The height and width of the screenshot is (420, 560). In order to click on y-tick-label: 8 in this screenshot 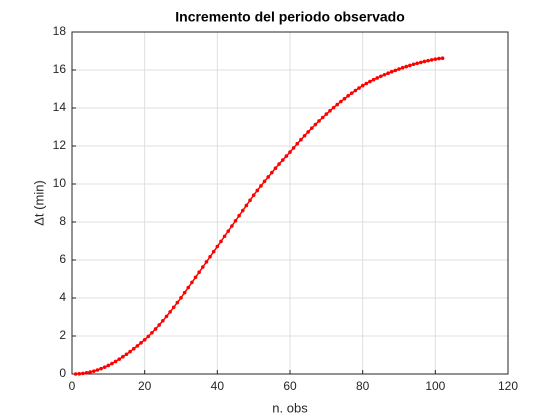, I will do `click(62, 221)`.